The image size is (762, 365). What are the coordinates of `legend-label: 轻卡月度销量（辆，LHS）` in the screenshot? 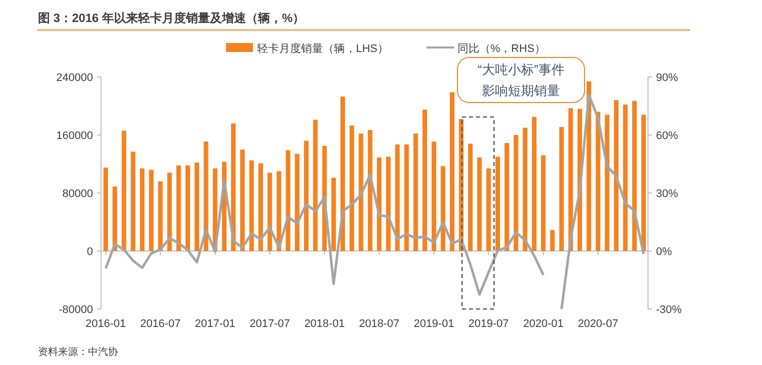 It's located at (322, 48).